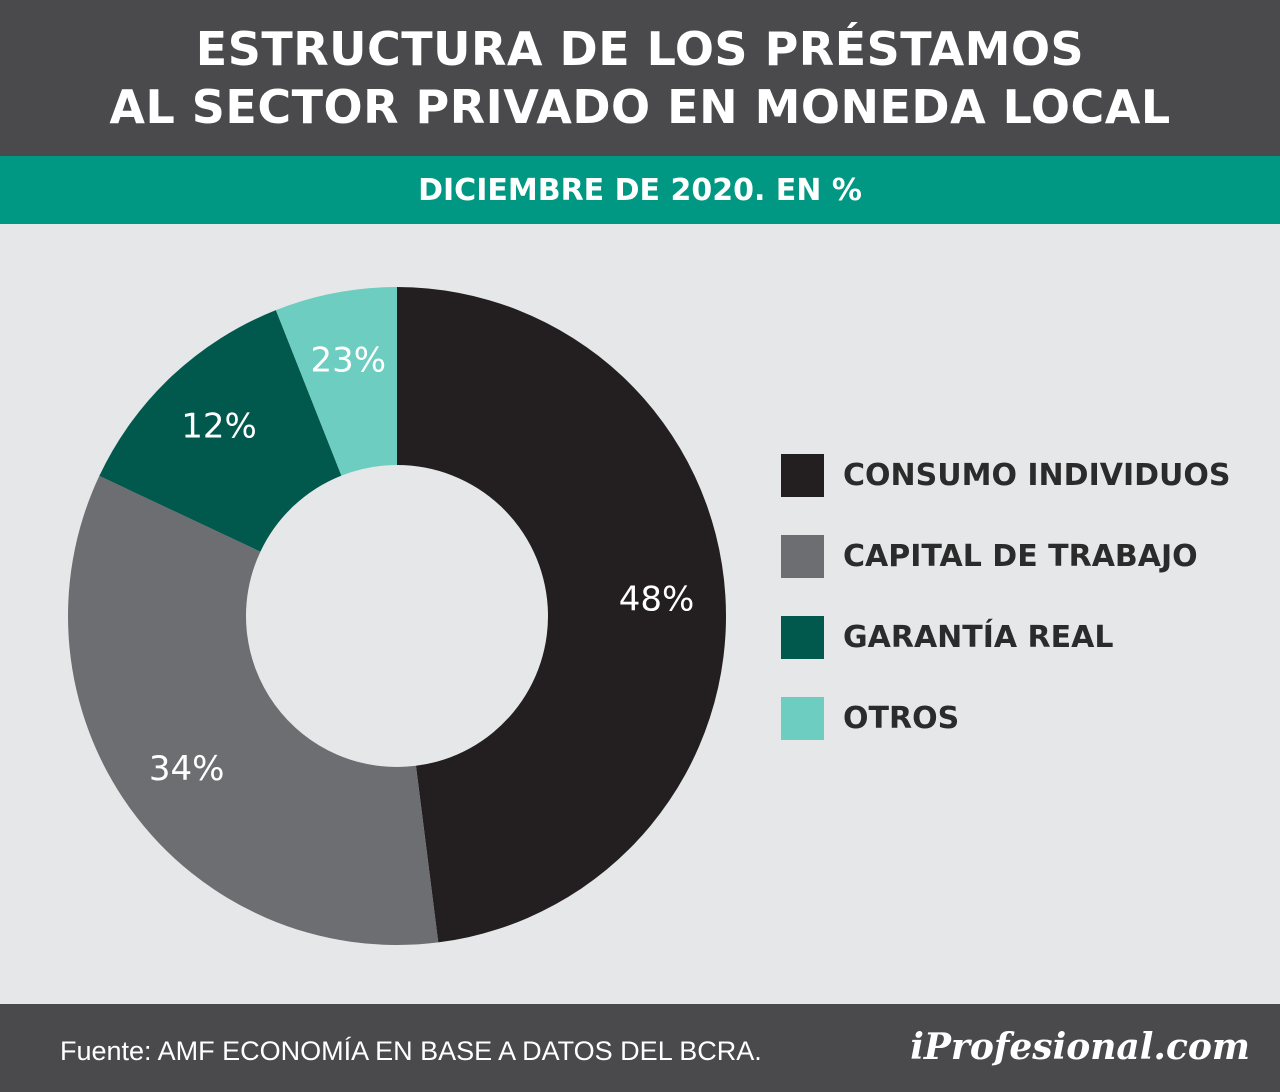  What do you see at coordinates (1020, 556) in the screenshot?
I see `legend-label: CAPITAL DE TRABAJO` at bounding box center [1020, 556].